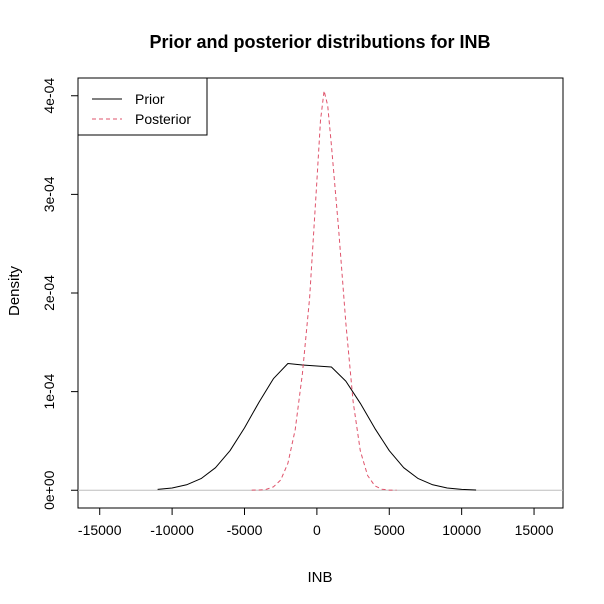 The width and height of the screenshot is (604, 604). I want to click on x-axis: -15000 -10000 -5000 0 5000 10000 15000, so click(316, 522).